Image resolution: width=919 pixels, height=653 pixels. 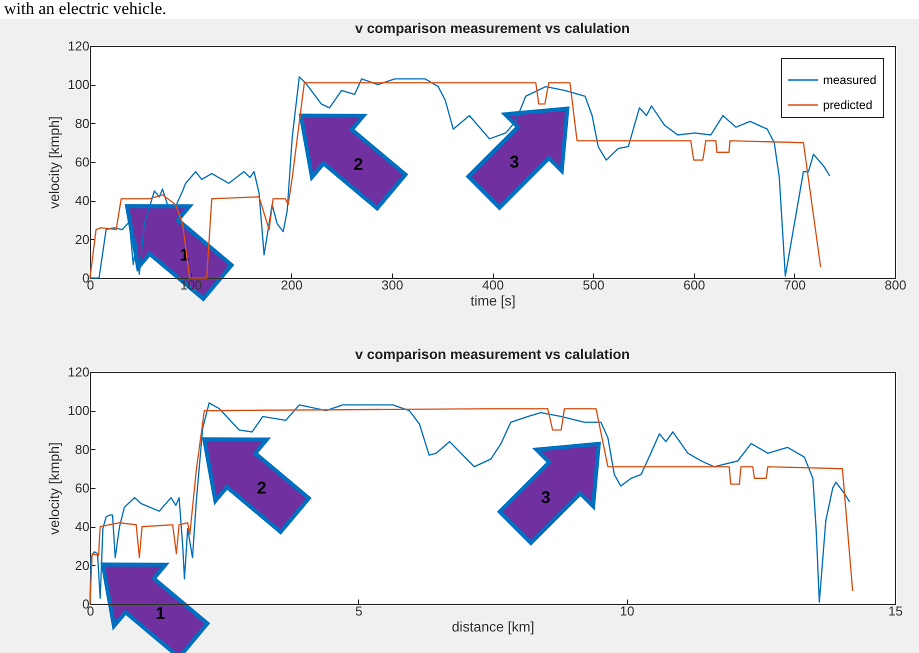 What do you see at coordinates (393, 285) in the screenshot?
I see `x-tick-label: 300` at bounding box center [393, 285].